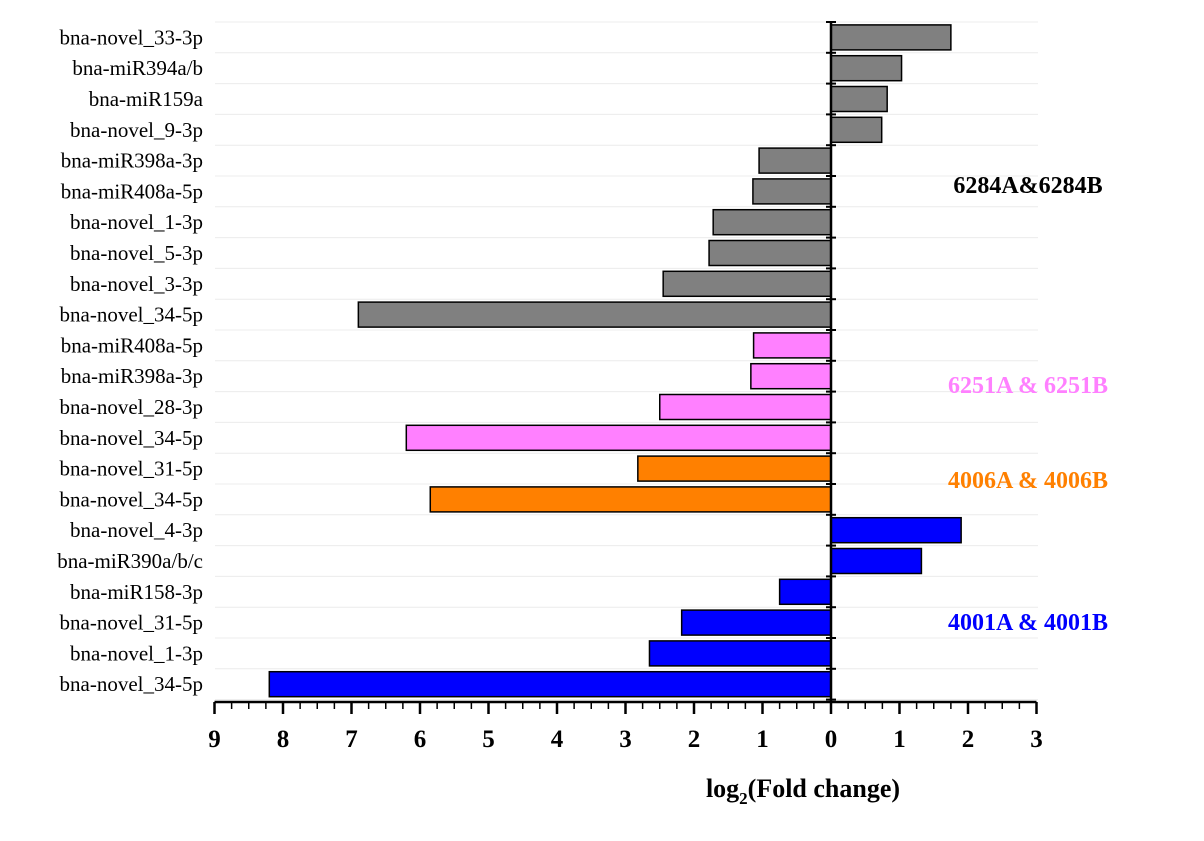 The height and width of the screenshot is (841, 1204). Describe the element at coordinates (137, 68) in the screenshot. I see `category-label: bna-miR394a/b` at that location.